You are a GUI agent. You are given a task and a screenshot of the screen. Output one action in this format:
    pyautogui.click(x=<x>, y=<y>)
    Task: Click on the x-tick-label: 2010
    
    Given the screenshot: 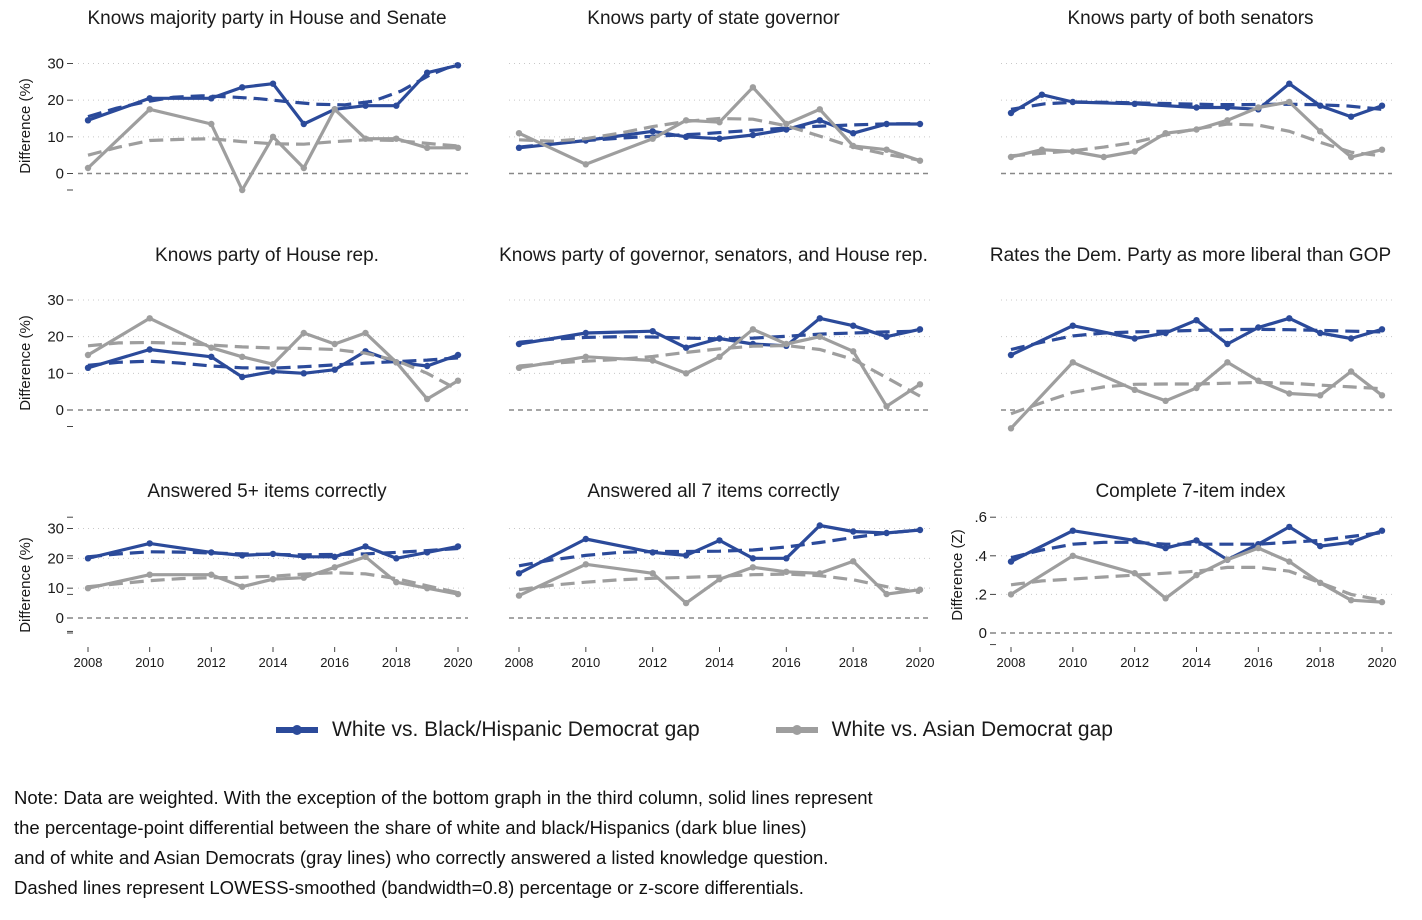 What is the action you would take?
    pyautogui.click(x=149, y=662)
    